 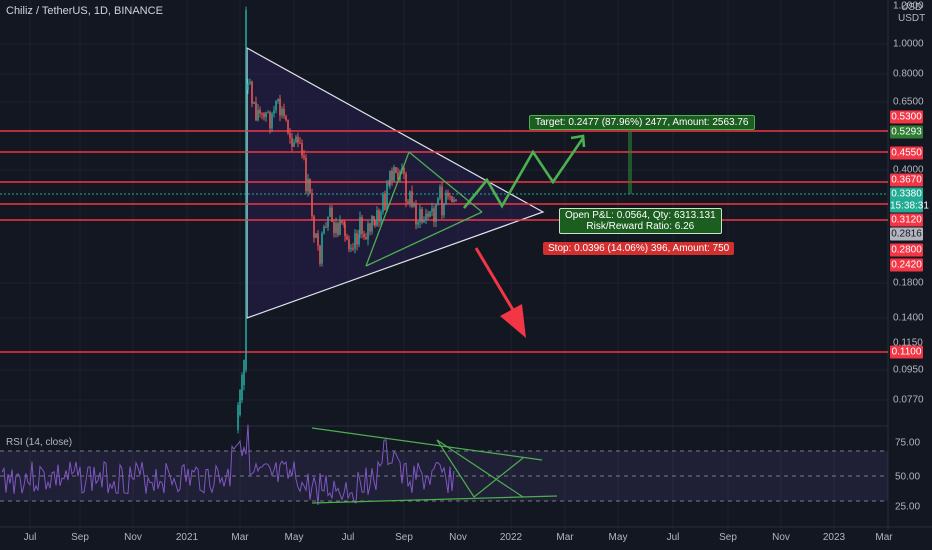 What do you see at coordinates (523, 173) in the screenshot?
I see `bullish-projection-path` at bounding box center [523, 173].